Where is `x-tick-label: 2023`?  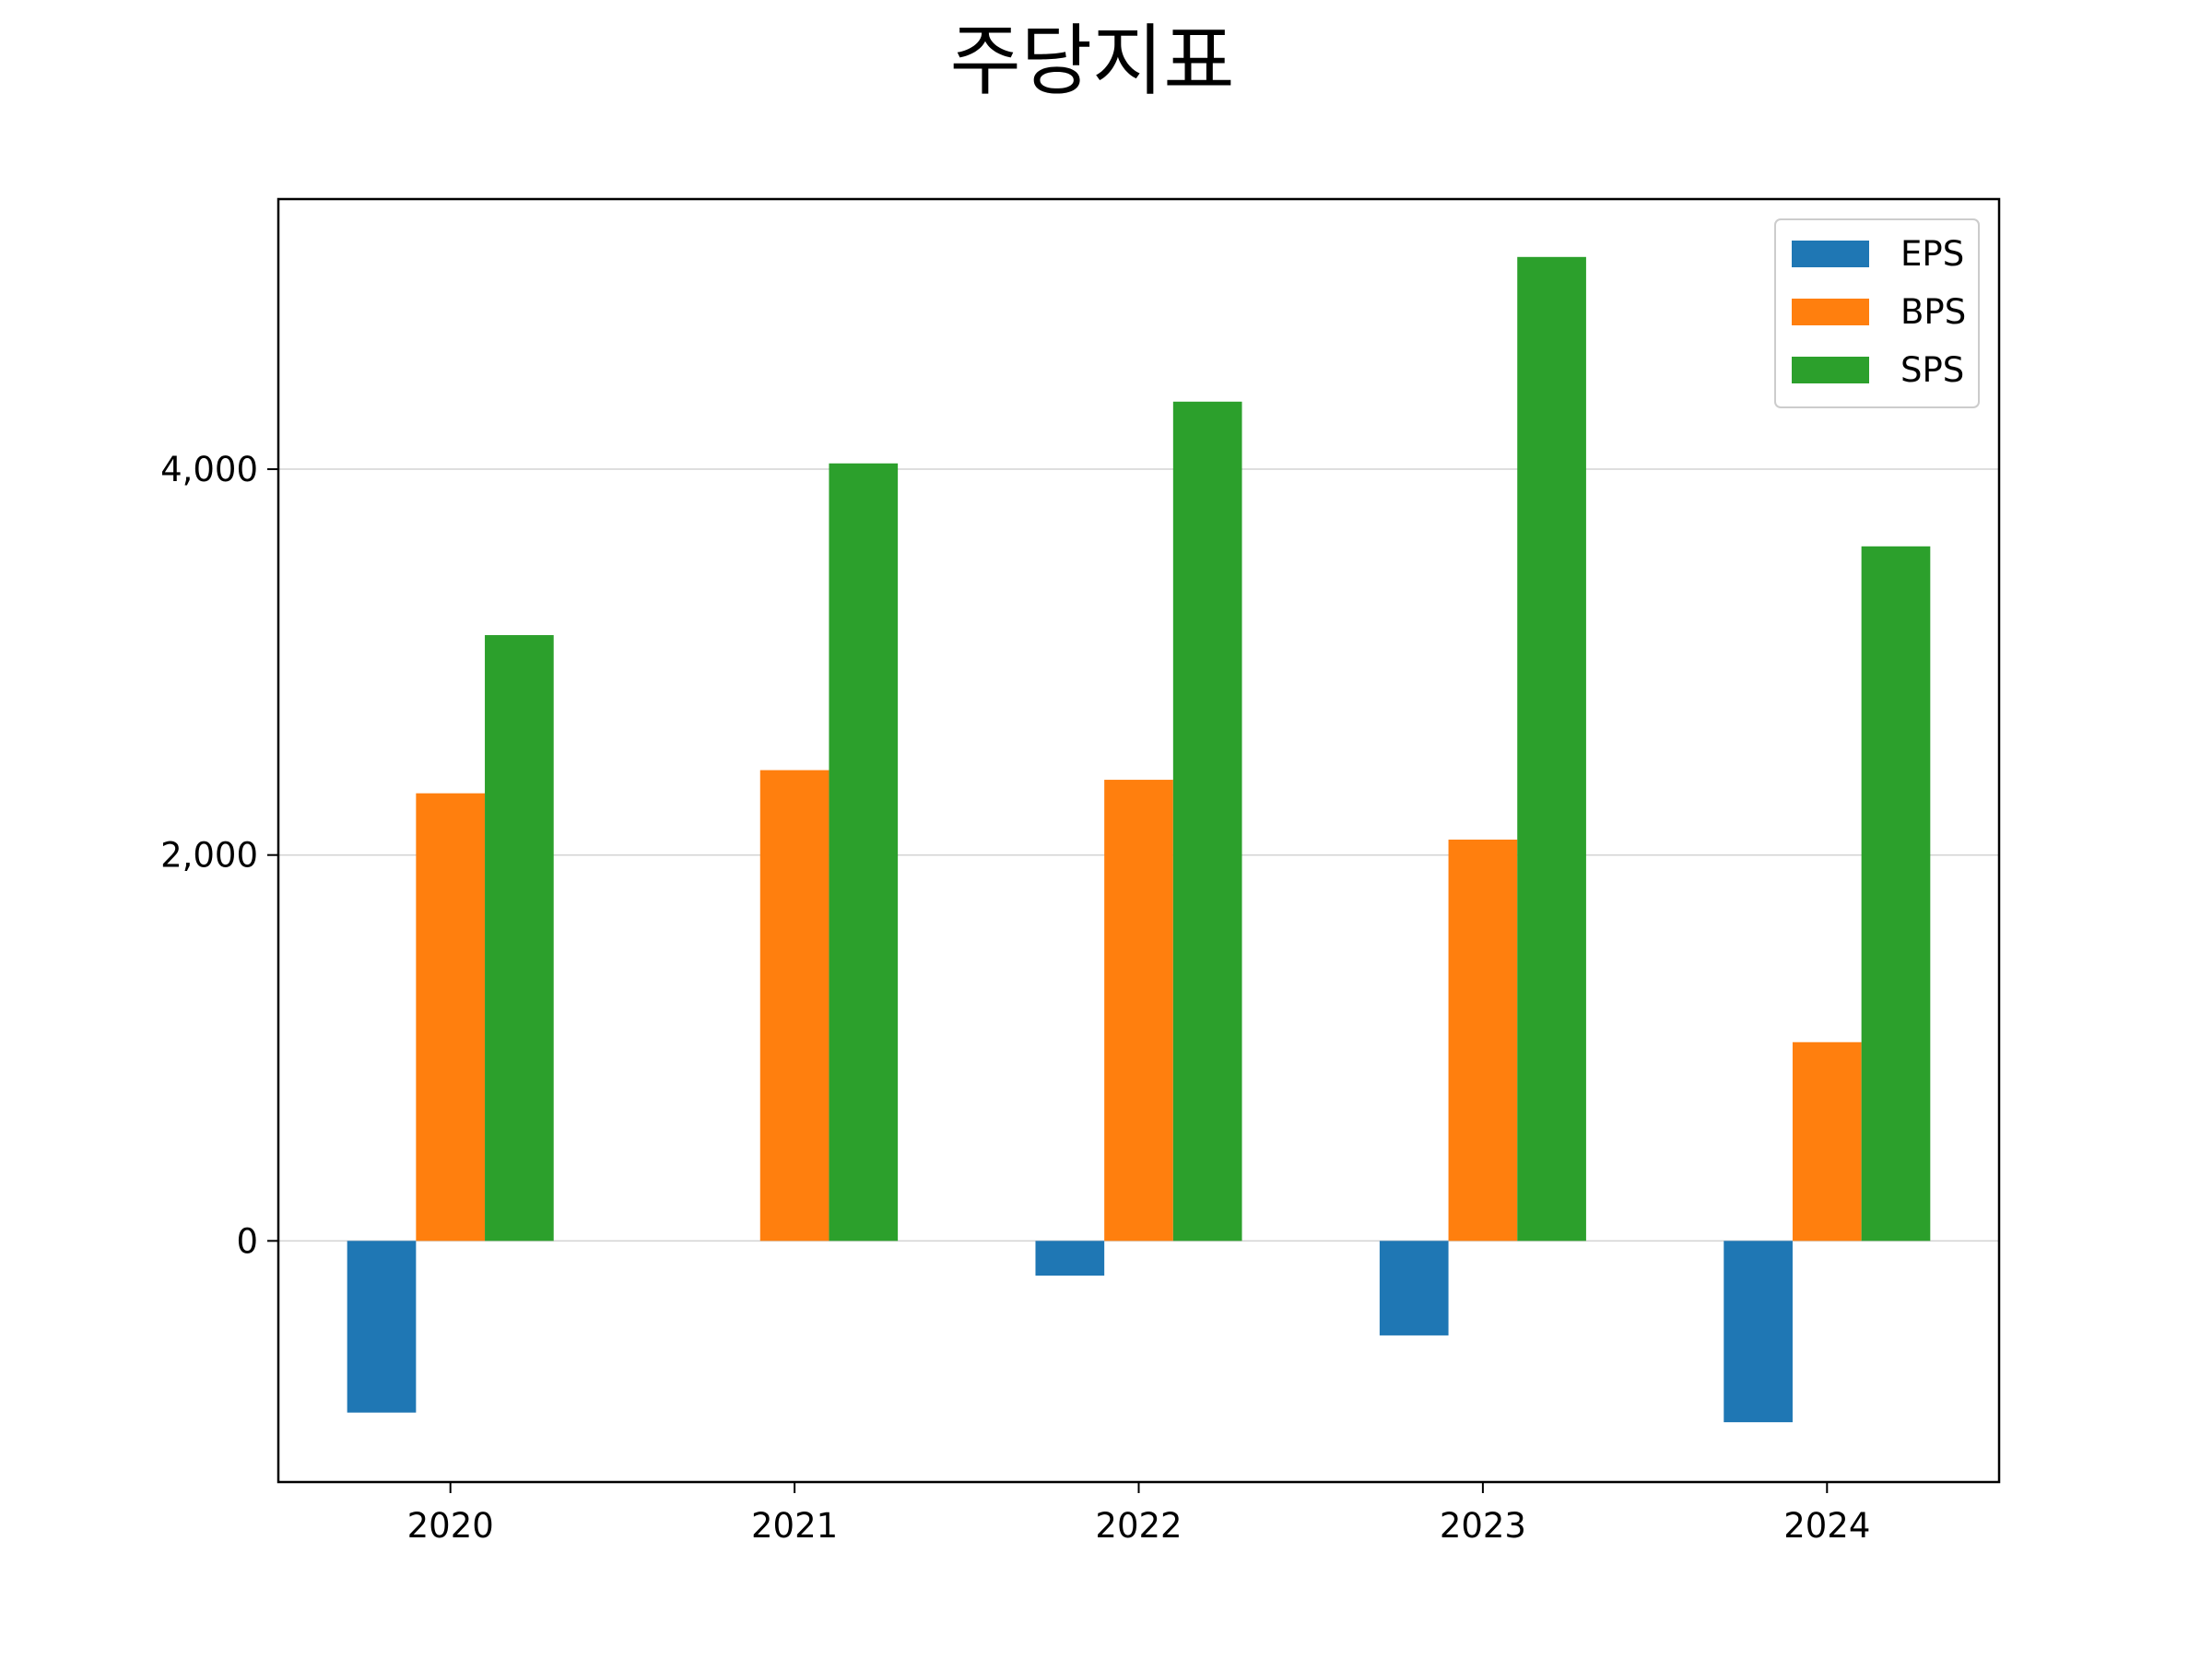 x-tick-label: 2023 is located at coordinates (1483, 1526).